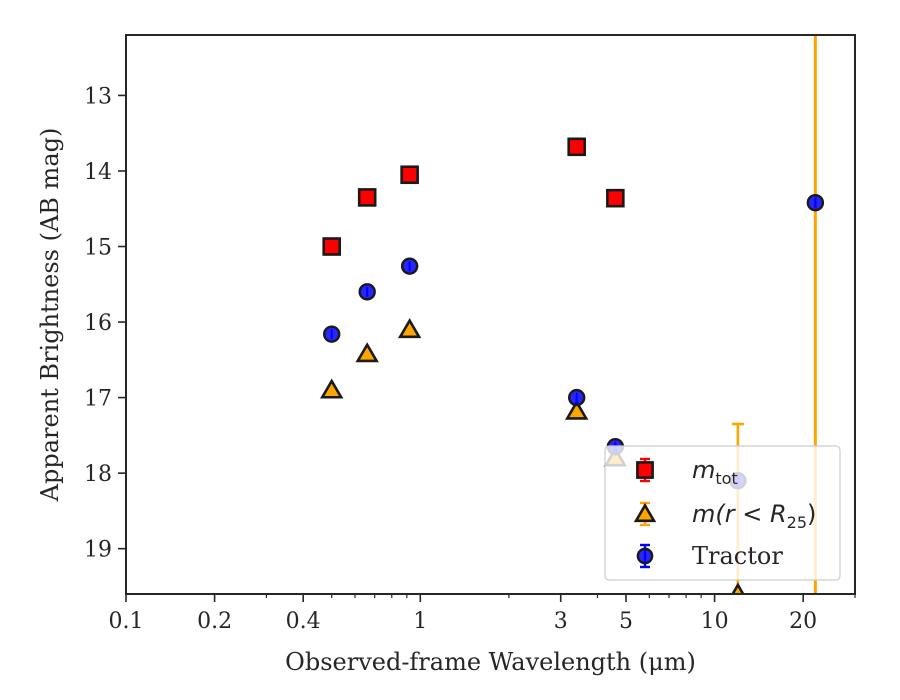 The image size is (900, 700). What do you see at coordinates (50, 315) in the screenshot?
I see `y-axis-label: Apparent Brightness (AB mag)` at bounding box center [50, 315].